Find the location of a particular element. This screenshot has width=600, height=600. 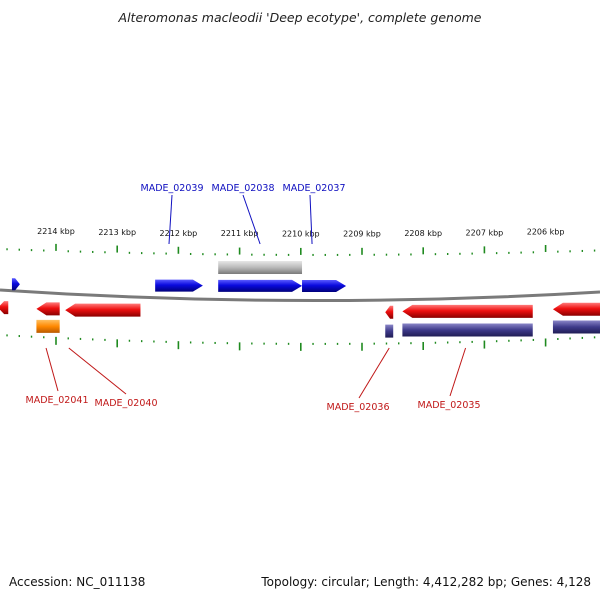

gene-label: MADE_02038 is located at coordinates (243, 188).